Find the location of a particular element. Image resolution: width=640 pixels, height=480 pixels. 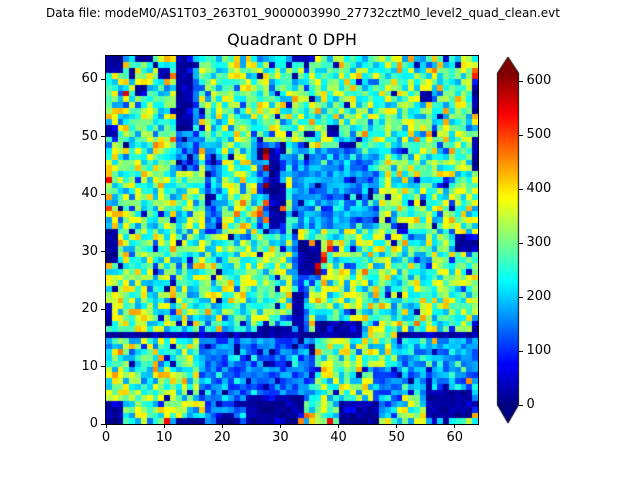

colorbar-tick-label: 400 is located at coordinates (539, 189).